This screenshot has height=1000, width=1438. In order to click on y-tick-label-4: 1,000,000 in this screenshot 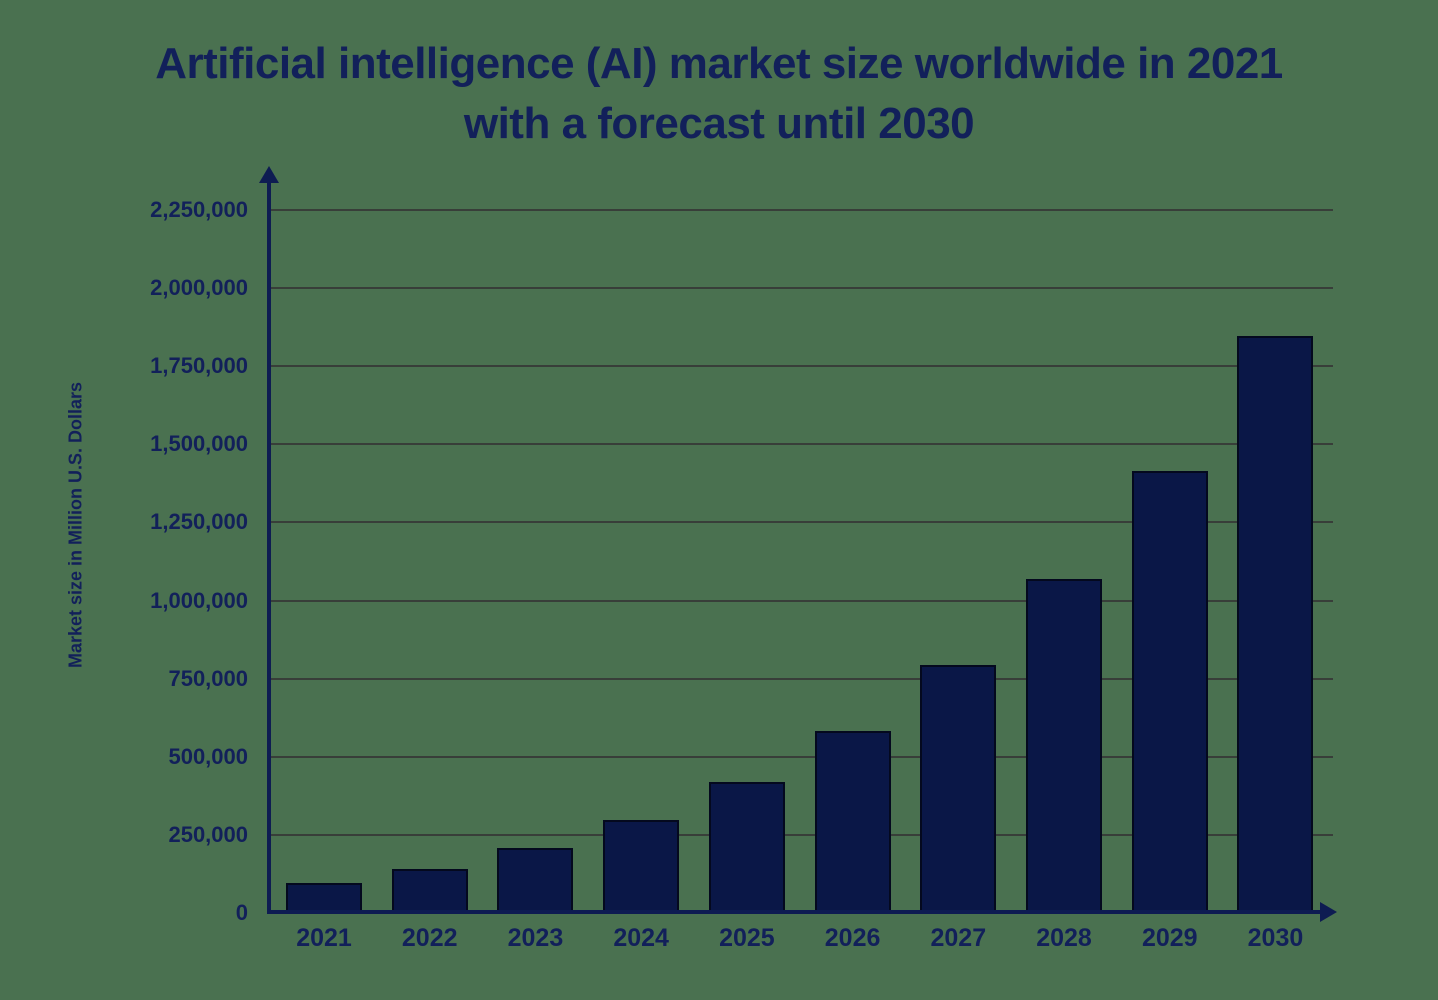, I will do `click(199, 600)`.